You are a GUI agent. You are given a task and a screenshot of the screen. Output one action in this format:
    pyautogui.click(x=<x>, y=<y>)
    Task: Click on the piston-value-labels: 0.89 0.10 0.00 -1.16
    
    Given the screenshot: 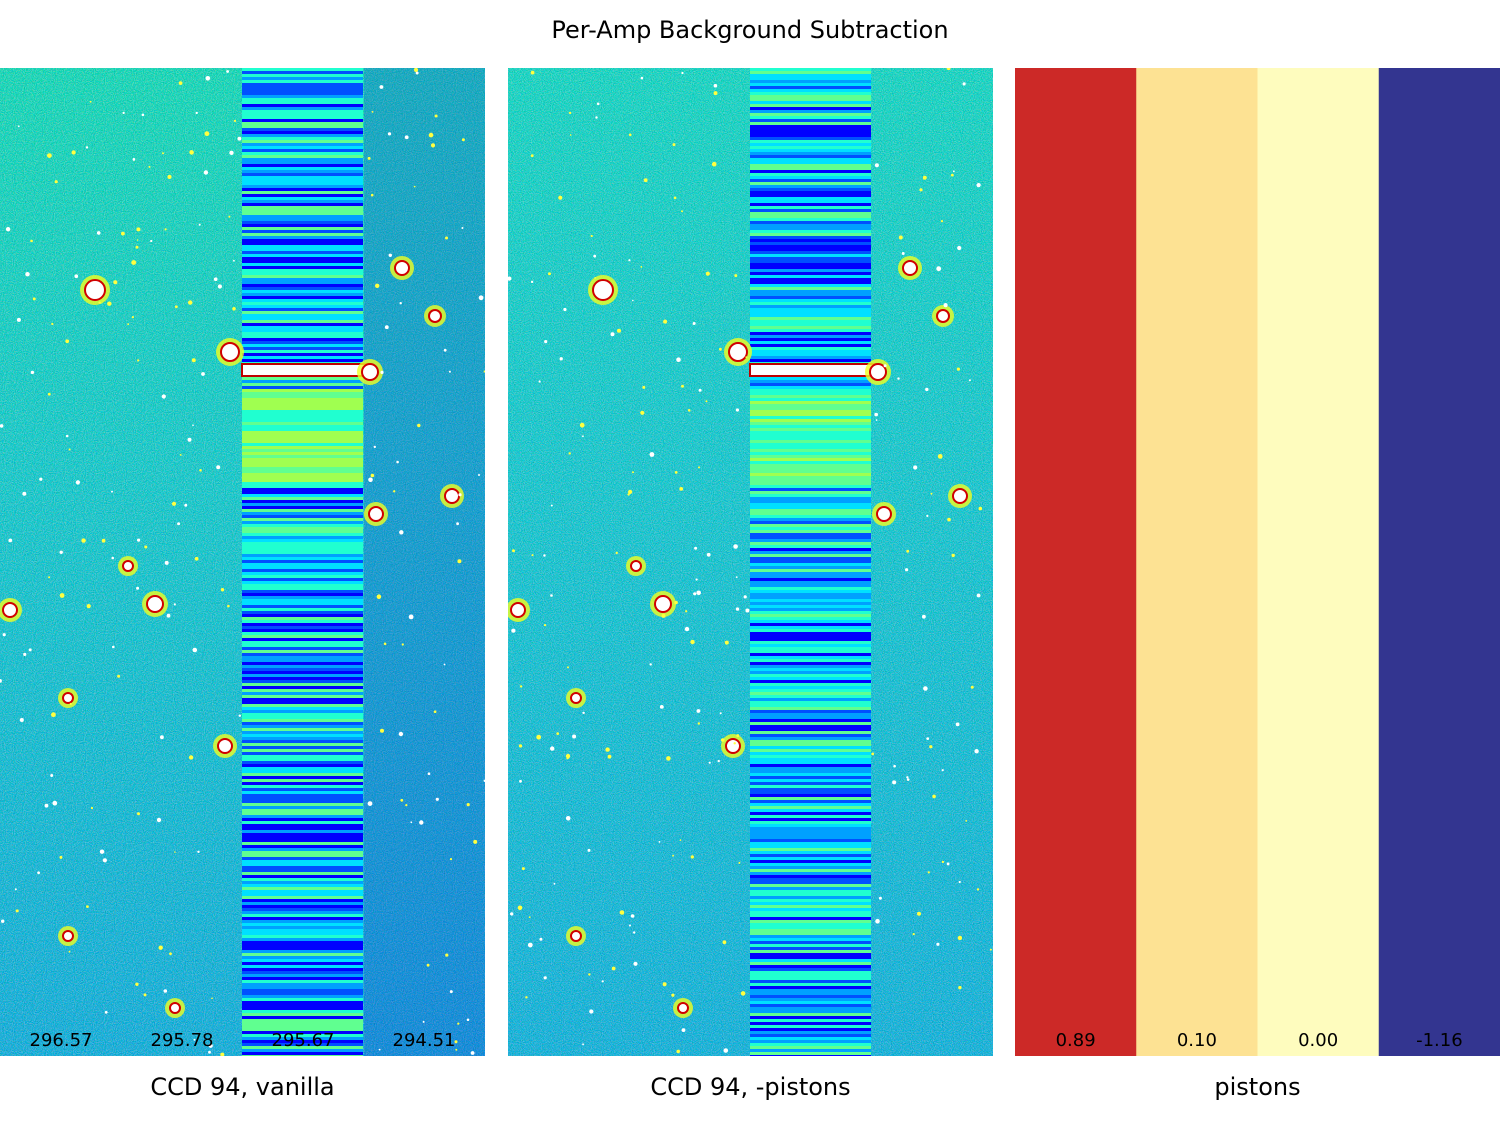 What is the action you would take?
    pyautogui.click(x=1259, y=1040)
    